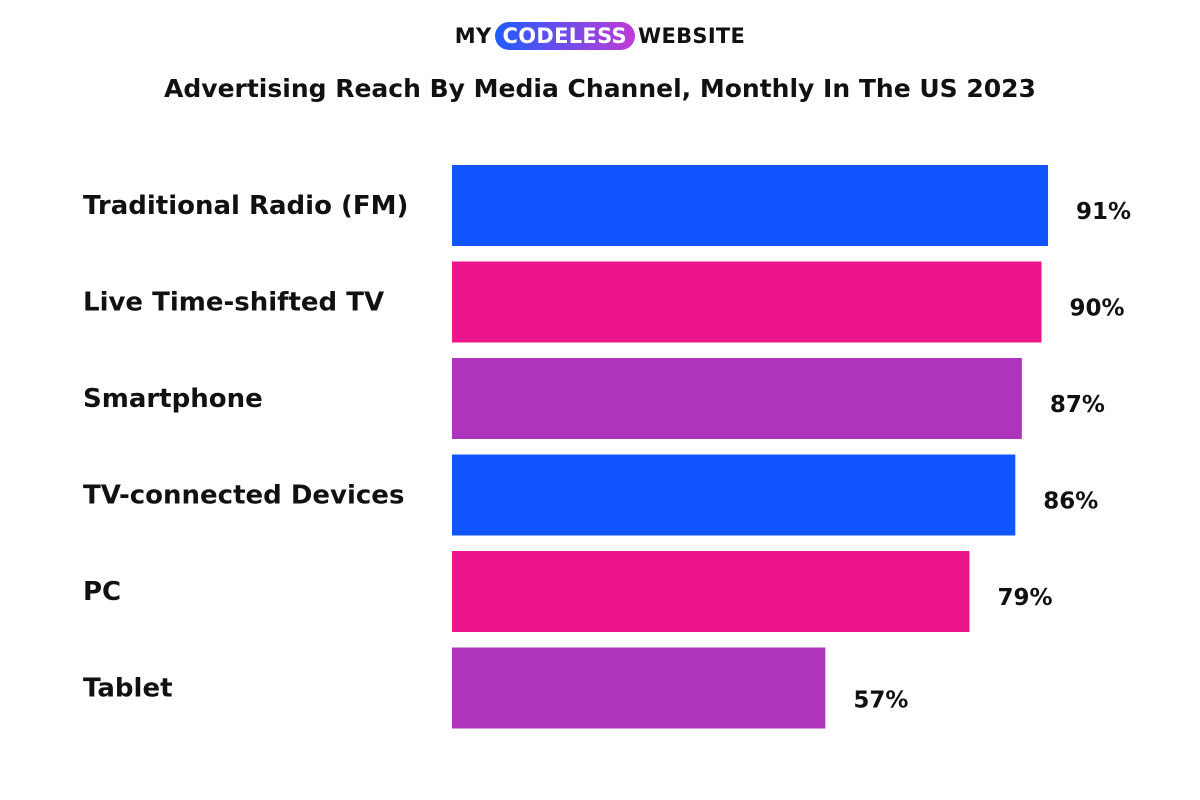 Image resolution: width=1200 pixels, height=800 pixels. I want to click on category-label-2: Smartphone, so click(173, 399).